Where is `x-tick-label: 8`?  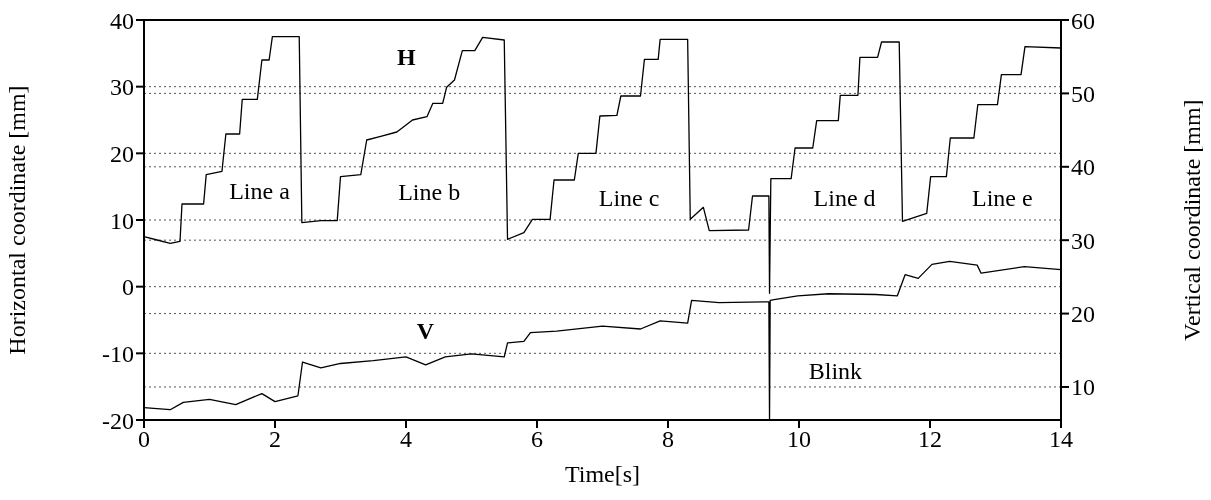 x-tick-label: 8 is located at coordinates (668, 439).